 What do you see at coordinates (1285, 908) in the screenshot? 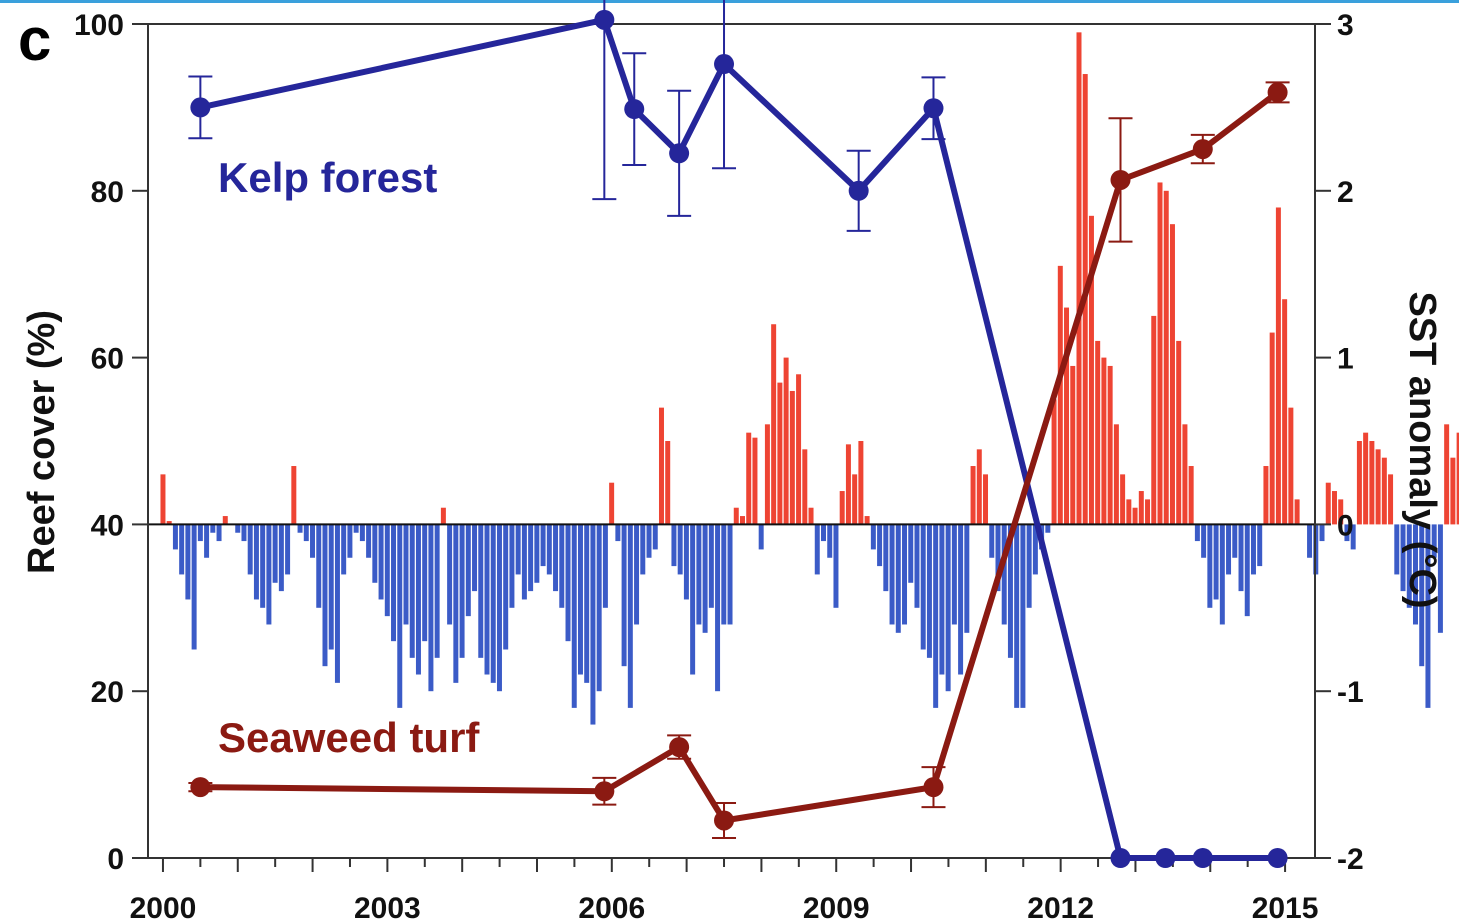
I see `x-tick-label: 2015` at bounding box center [1285, 908].